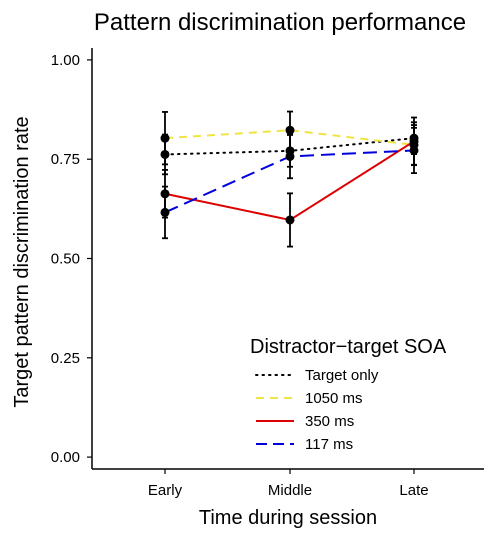  I want to click on y-axis: 0.00 0.25 0.50 0.75 1.00, so click(71, 259).